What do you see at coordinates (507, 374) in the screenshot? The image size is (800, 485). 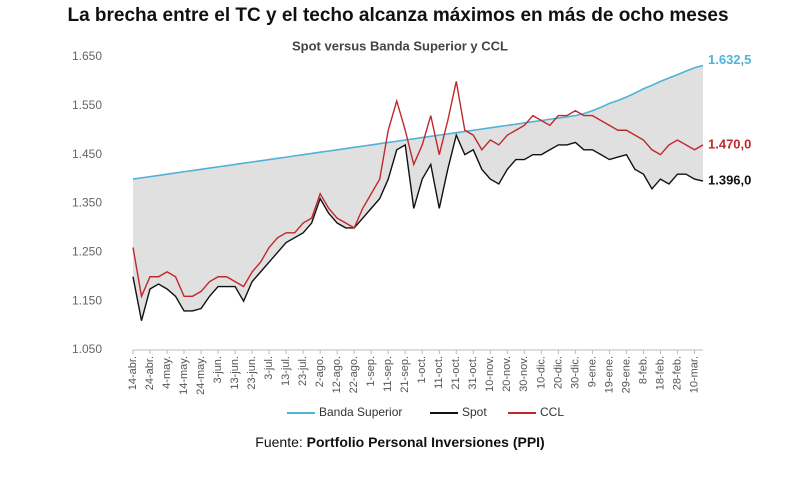 I see `x-tick-label: 20-nov.` at bounding box center [507, 374].